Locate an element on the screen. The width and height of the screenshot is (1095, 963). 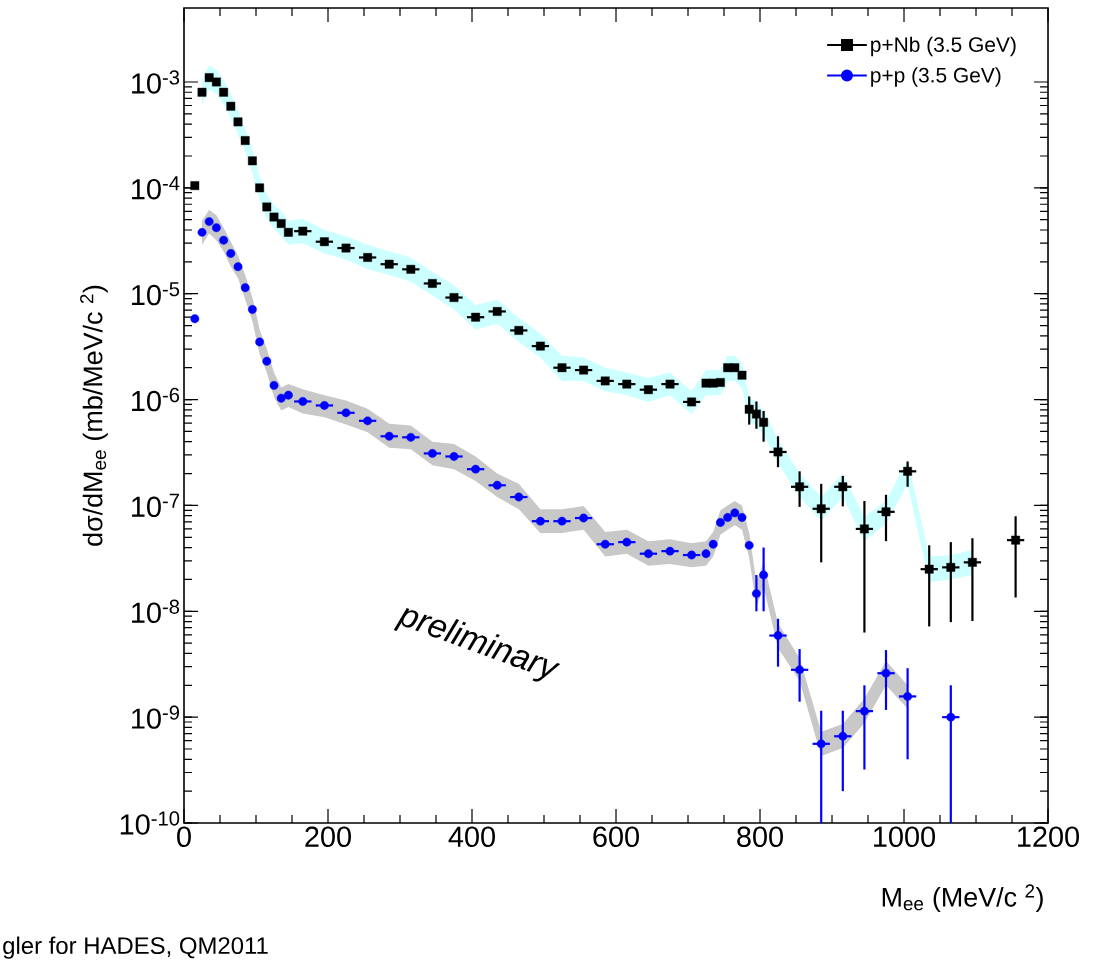
x-tick-label: 1000 is located at coordinates (904, 836).